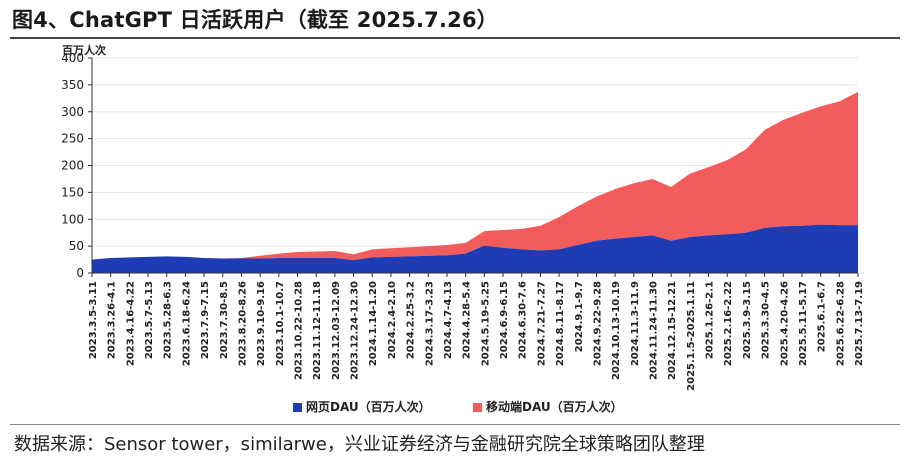 The height and width of the screenshot is (465, 910). What do you see at coordinates (149, 320) in the screenshot?
I see `x-tick-label: 2023.5.7-5.13` at bounding box center [149, 320].